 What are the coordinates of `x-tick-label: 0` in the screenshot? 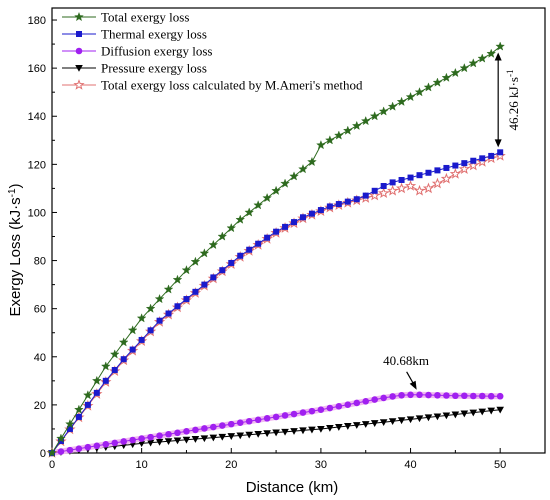 It's located at (52, 465).